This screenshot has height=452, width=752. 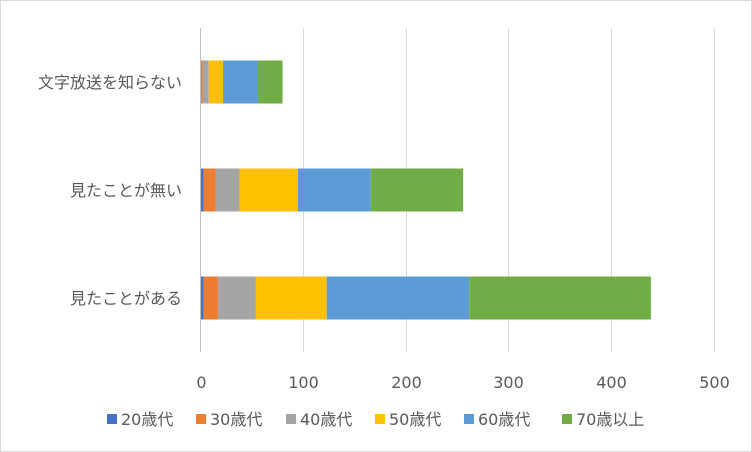 I want to click on category-label: 文字放送を知らない, so click(x=110, y=82).